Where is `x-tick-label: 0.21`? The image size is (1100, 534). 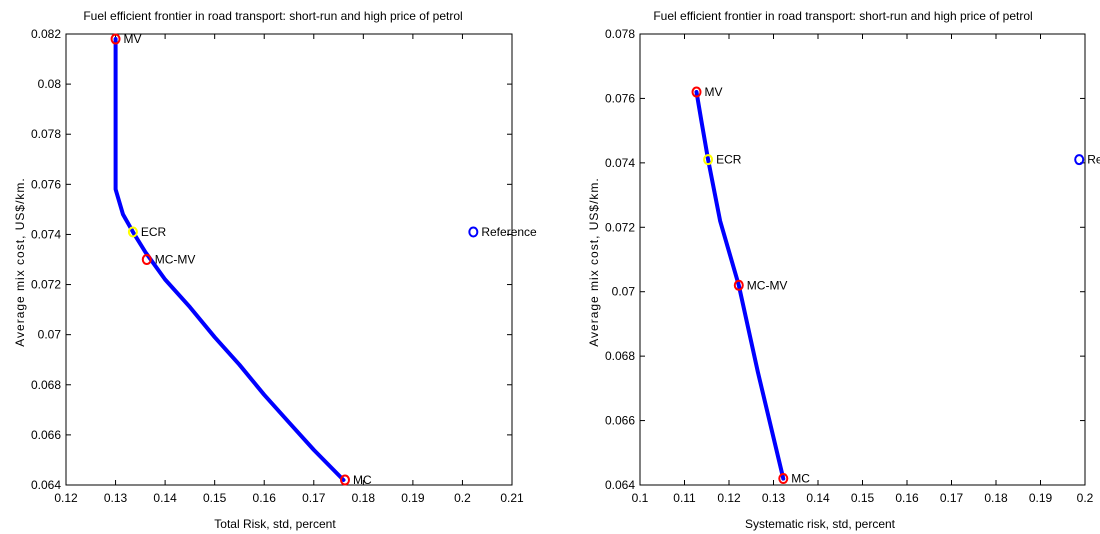 x-tick-label: 0.21 is located at coordinates (512, 498).